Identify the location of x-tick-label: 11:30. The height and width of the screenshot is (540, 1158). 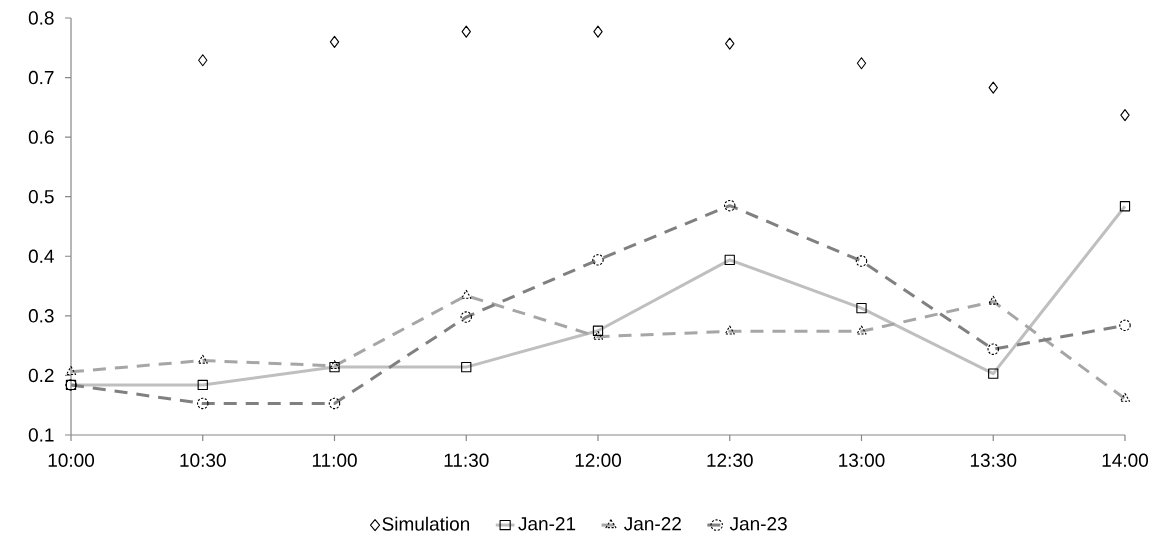
(466, 460).